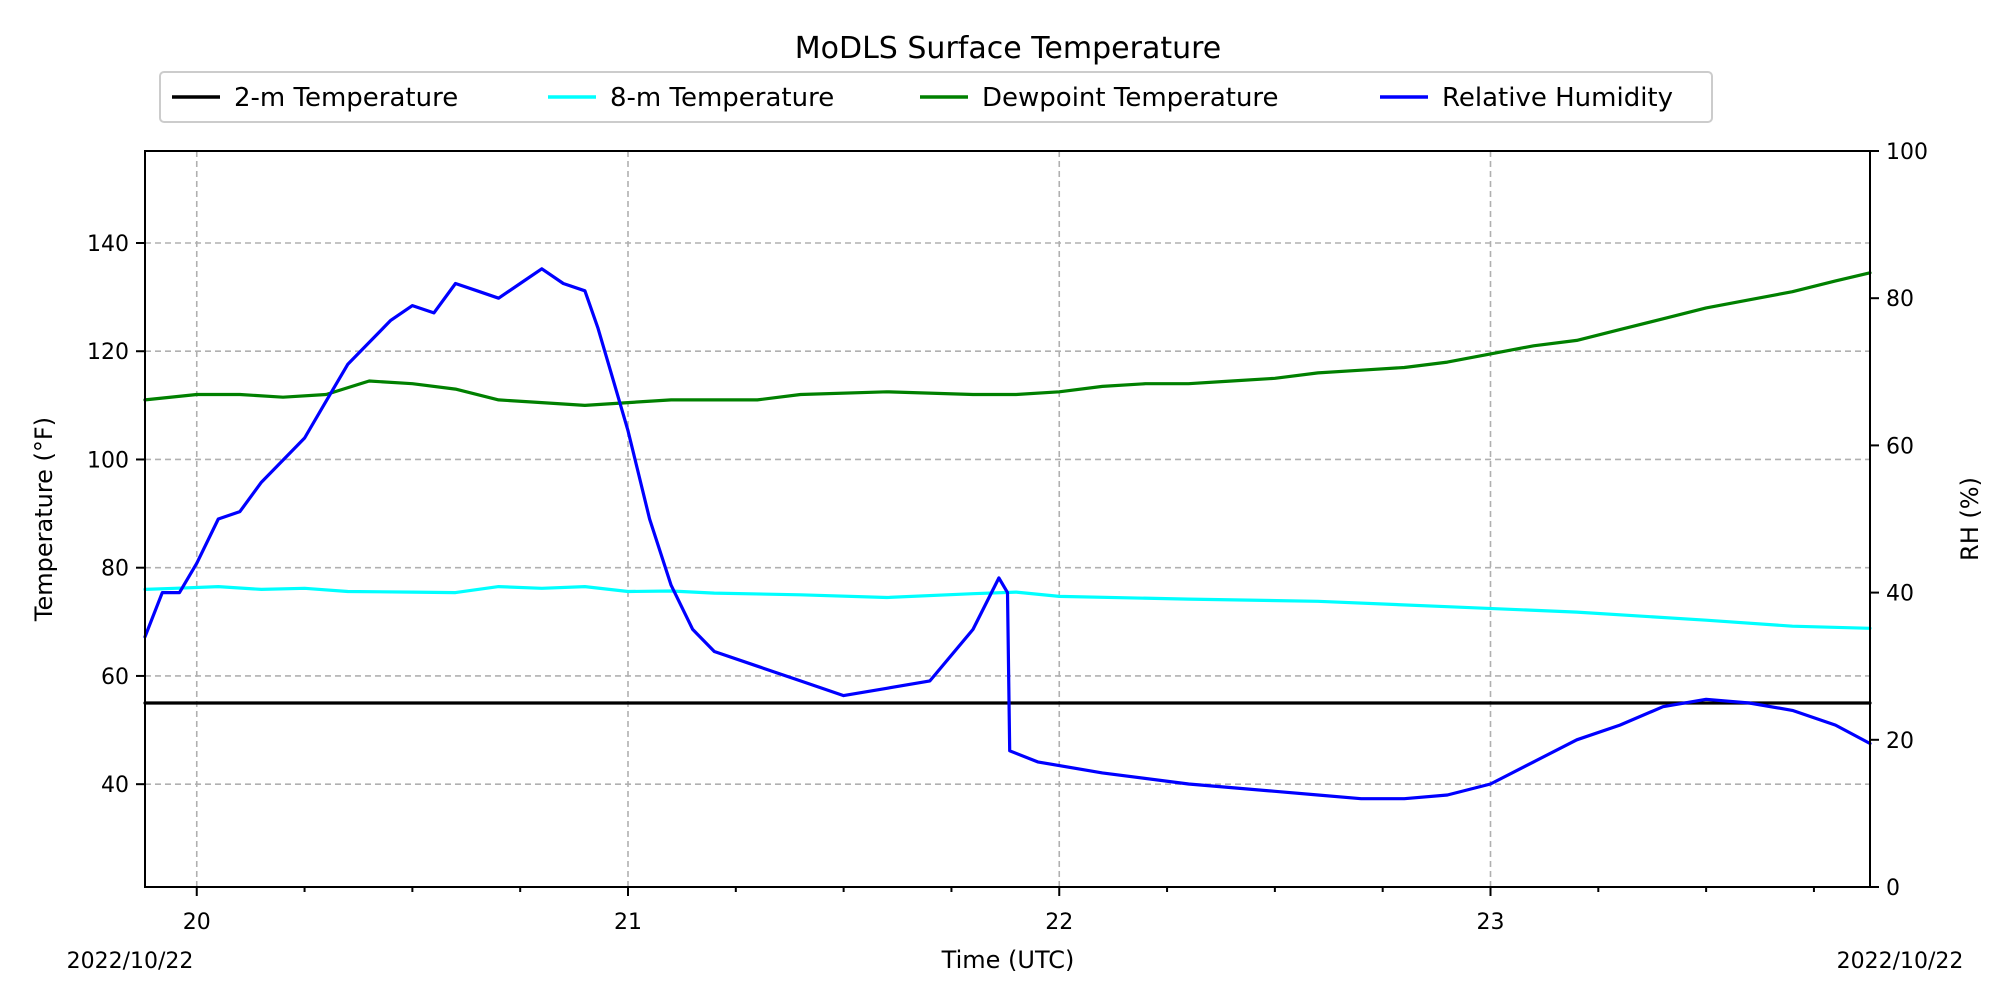 Image resolution: width=2000 pixels, height=1000 pixels. What do you see at coordinates (1900, 961) in the screenshot?
I see `date-label-right: 2022/10/22` at bounding box center [1900, 961].